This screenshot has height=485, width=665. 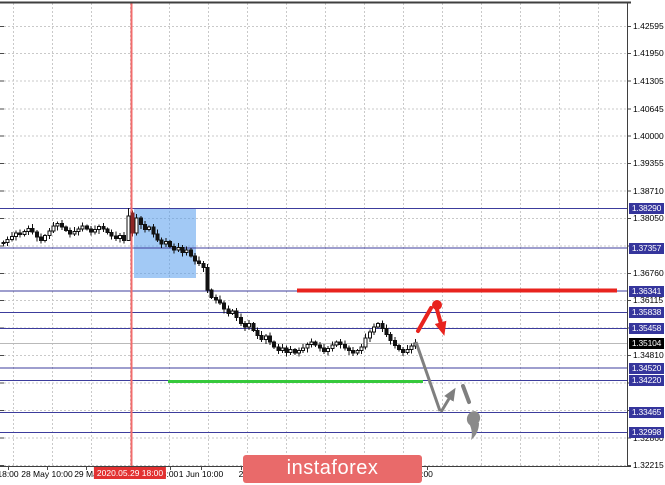 What do you see at coordinates (648, 218) in the screenshot?
I see `price-tick-label: 1.38050` at bounding box center [648, 218].